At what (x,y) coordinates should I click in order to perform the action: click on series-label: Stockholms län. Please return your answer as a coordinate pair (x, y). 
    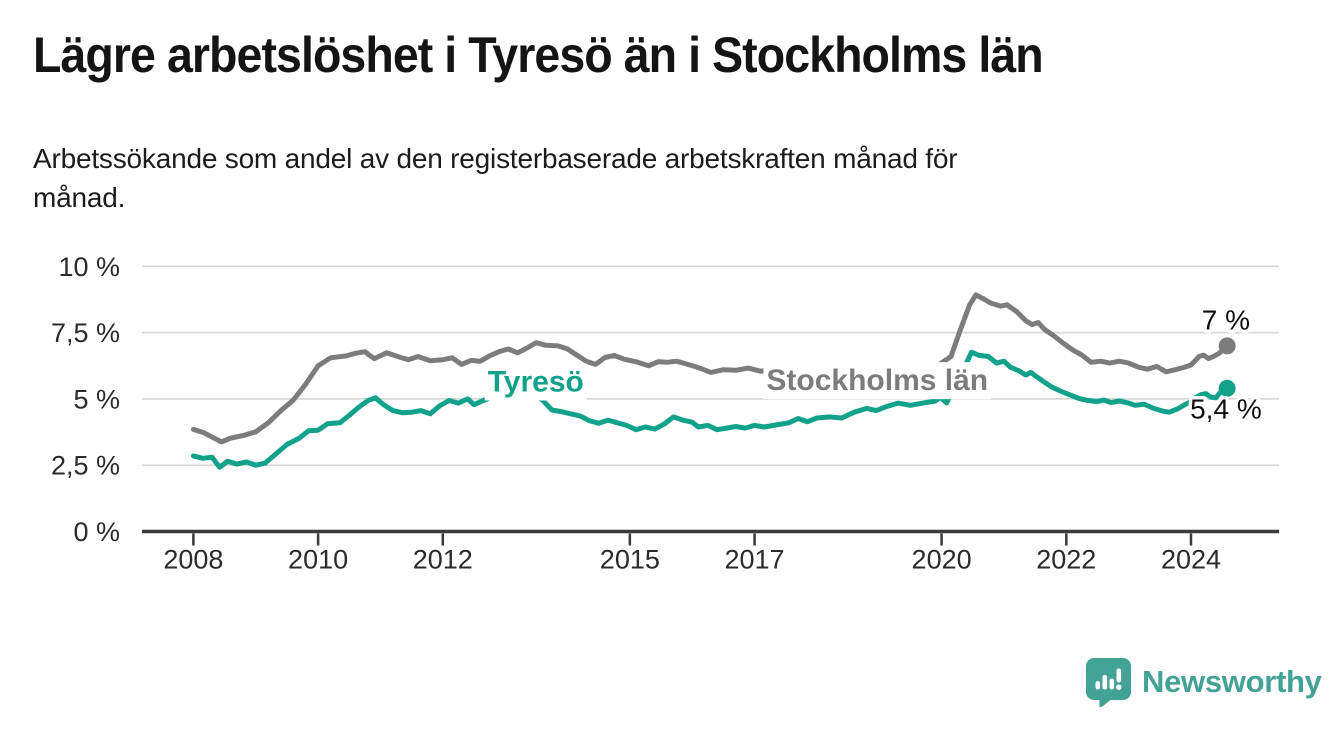
    Looking at the image, I should click on (877, 380).